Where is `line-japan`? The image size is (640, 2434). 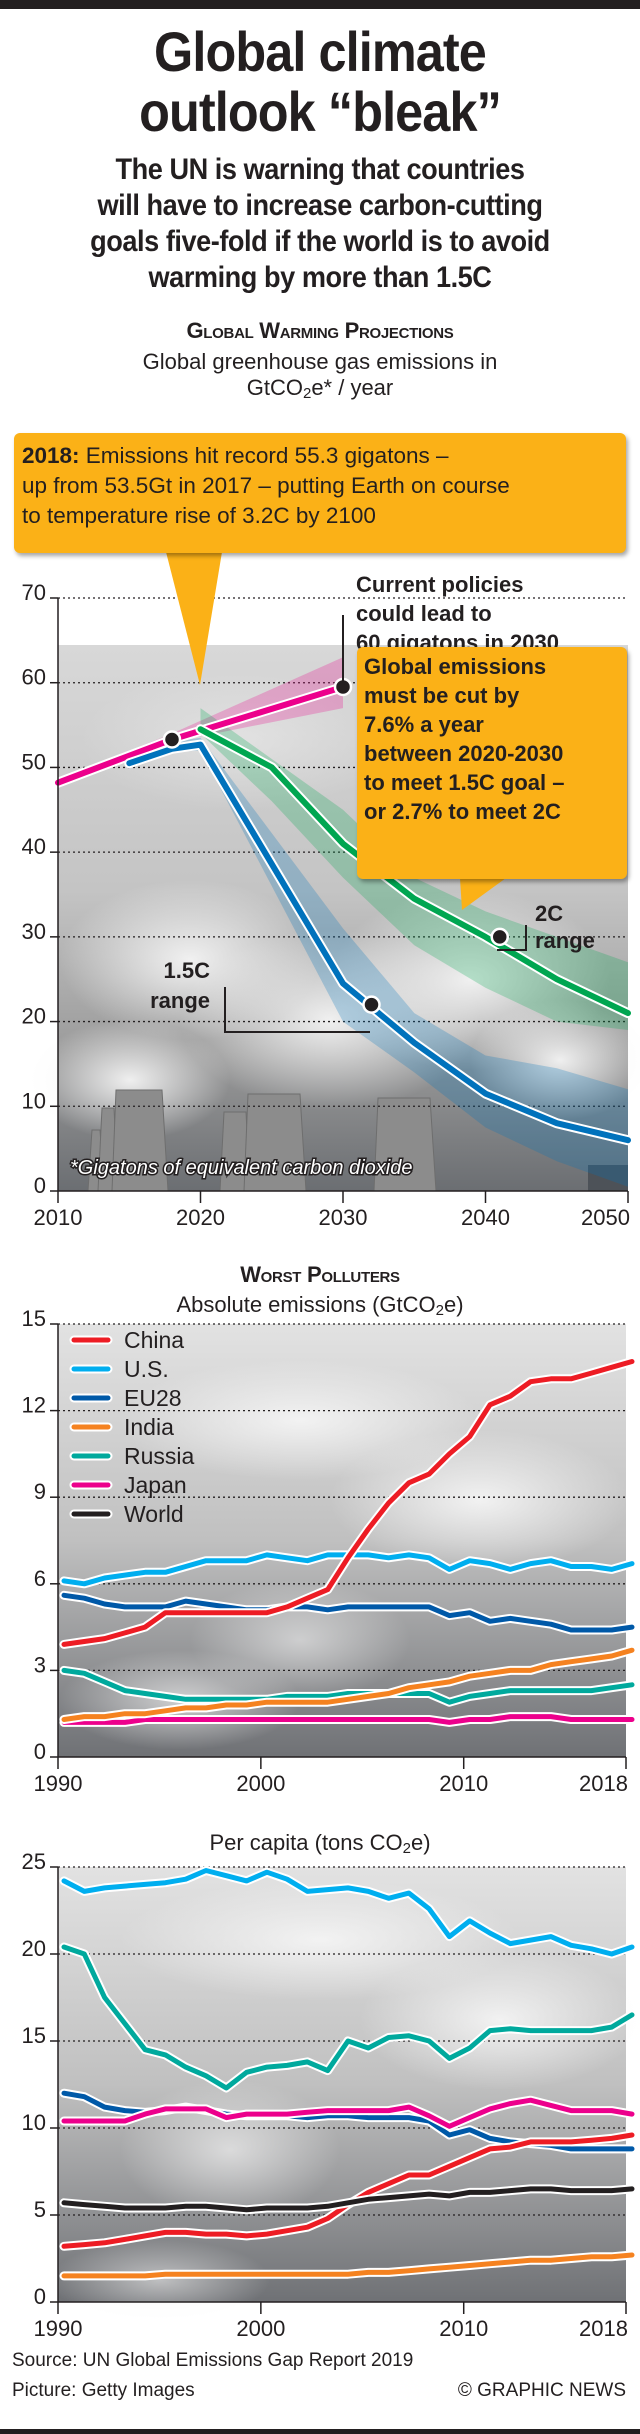 line-japan is located at coordinates (348, 2113).